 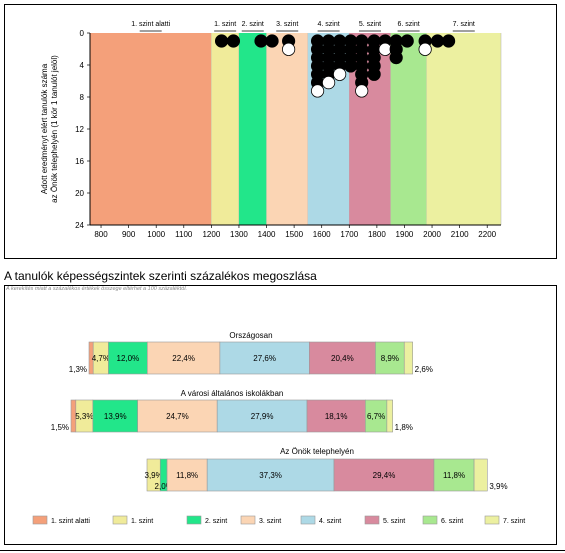 I want to click on x-tick-label: 1100, so click(x=184, y=234).